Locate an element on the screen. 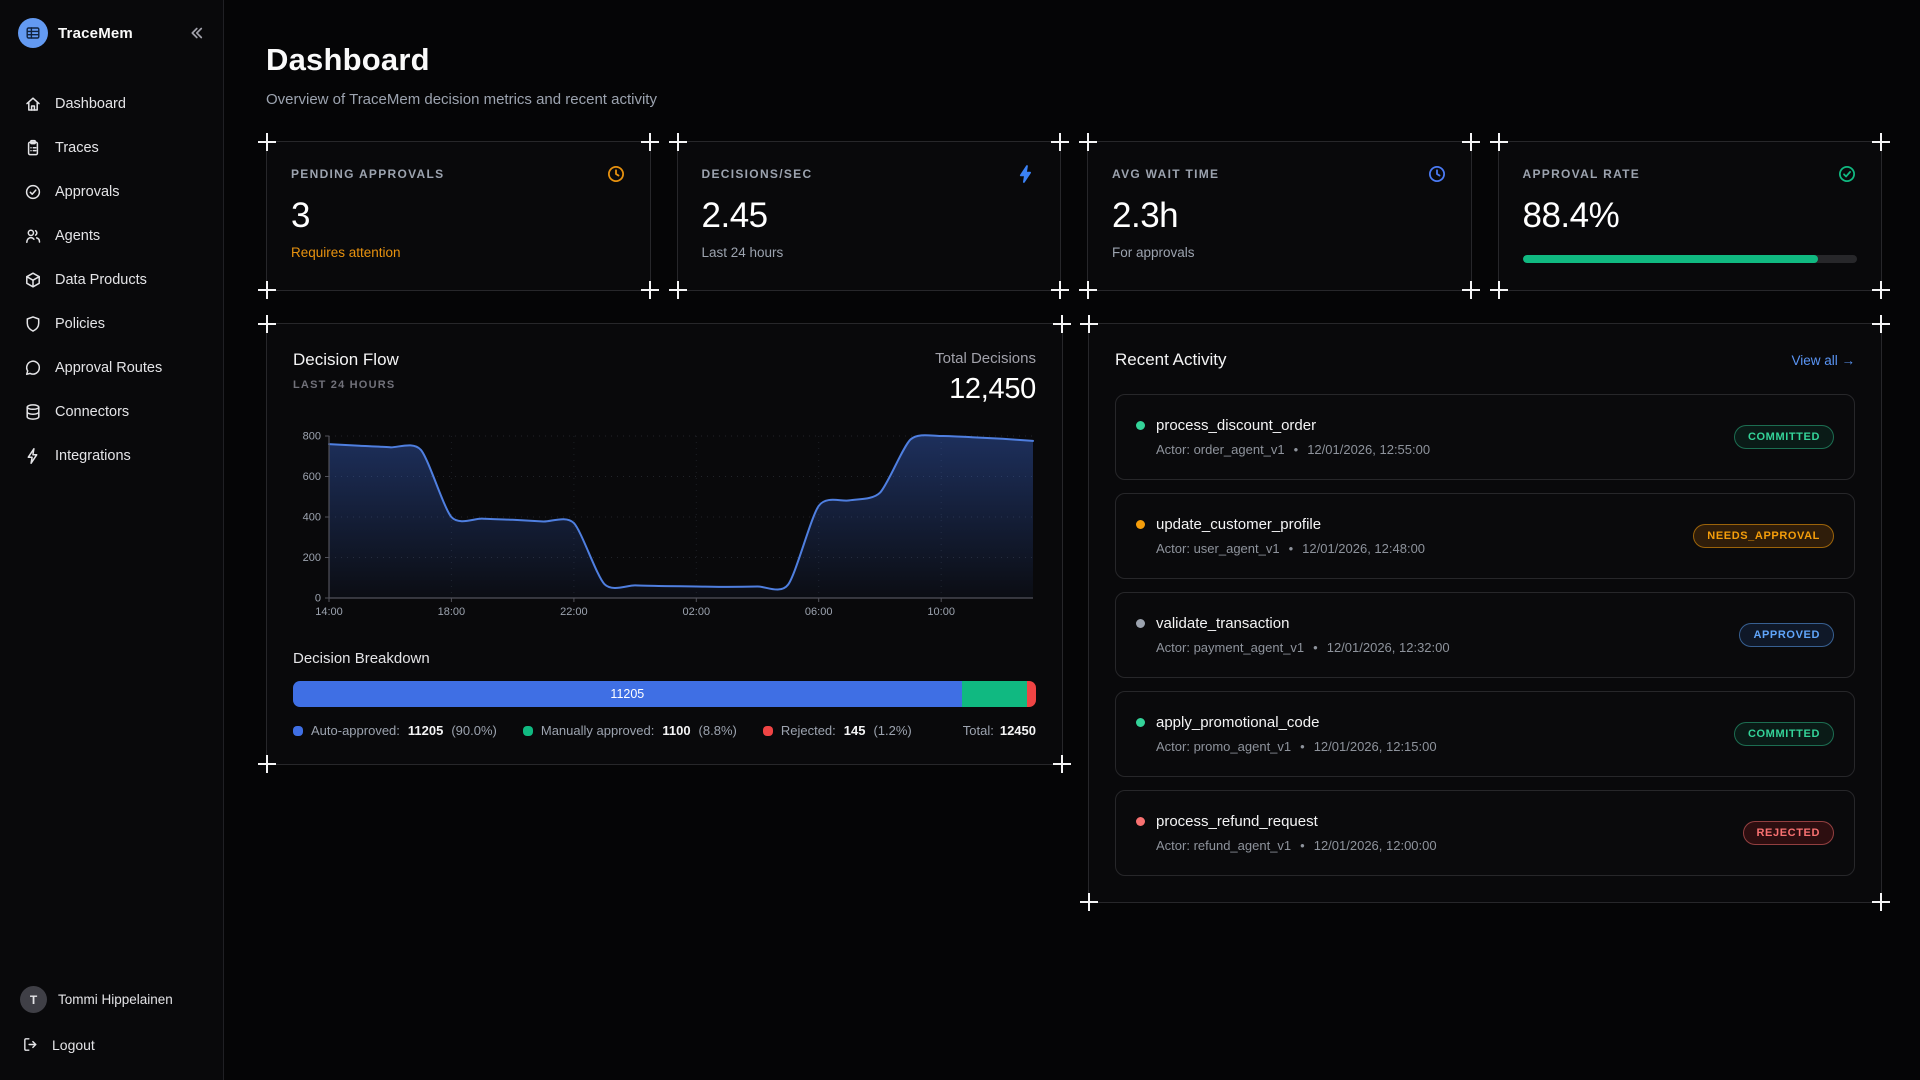 The height and width of the screenshot is (1080, 1920). sidebar-item-label: Agents is located at coordinates (78, 236).